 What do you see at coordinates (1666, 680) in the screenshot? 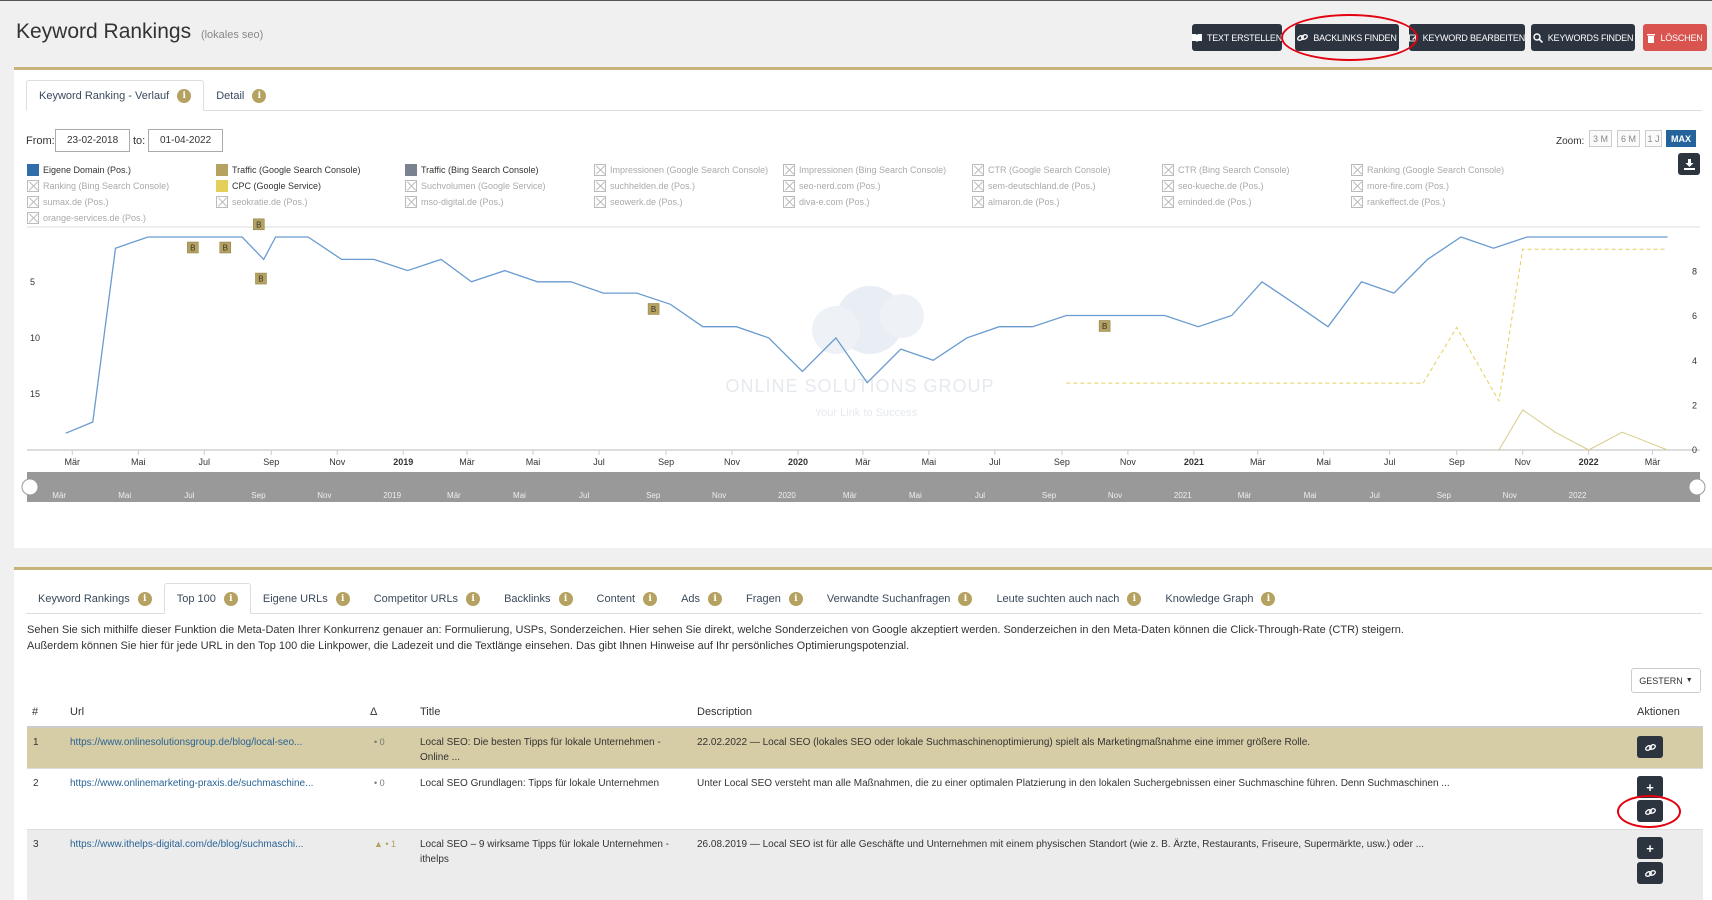
I see `date-select-dropdown: GESTERN ▼` at bounding box center [1666, 680].